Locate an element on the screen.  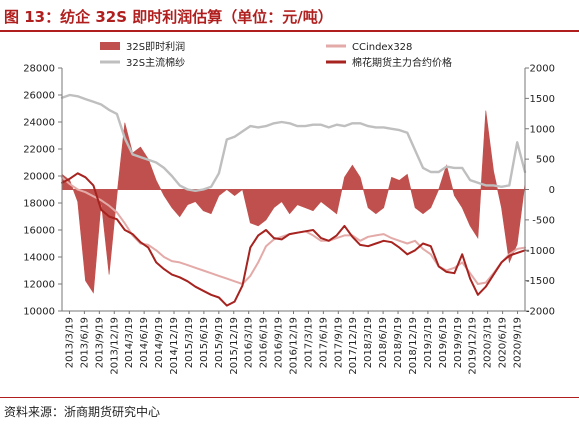
legend-label: 棉花期货主力合约价格 is located at coordinates (402, 62).